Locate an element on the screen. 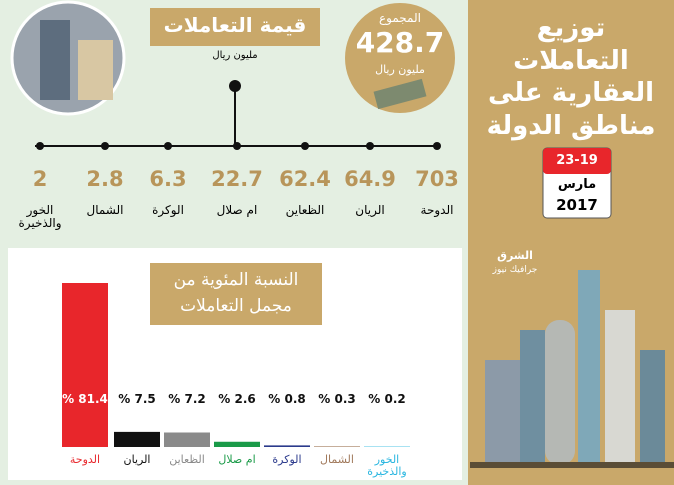  chart-title: النسبة المئوية من مجمل التعاملات is located at coordinates (236, 293).